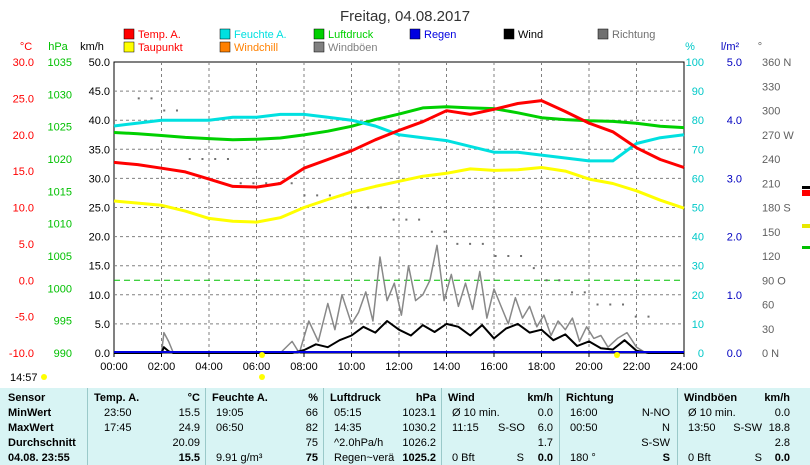  What do you see at coordinates (313, 398) in the screenshot?
I see `stats-header: %` at bounding box center [313, 398].